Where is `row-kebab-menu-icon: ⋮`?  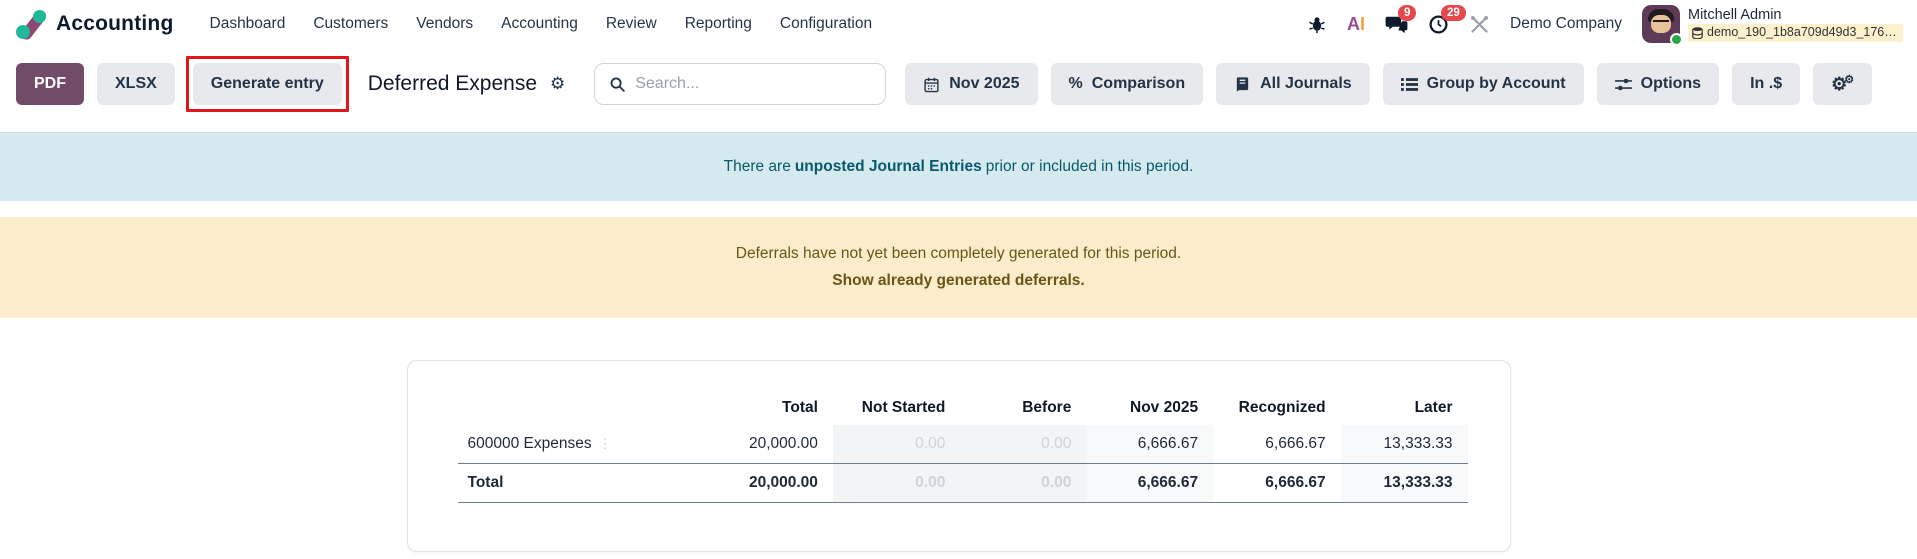 row-kebab-menu-icon: ⋮ is located at coordinates (605, 444).